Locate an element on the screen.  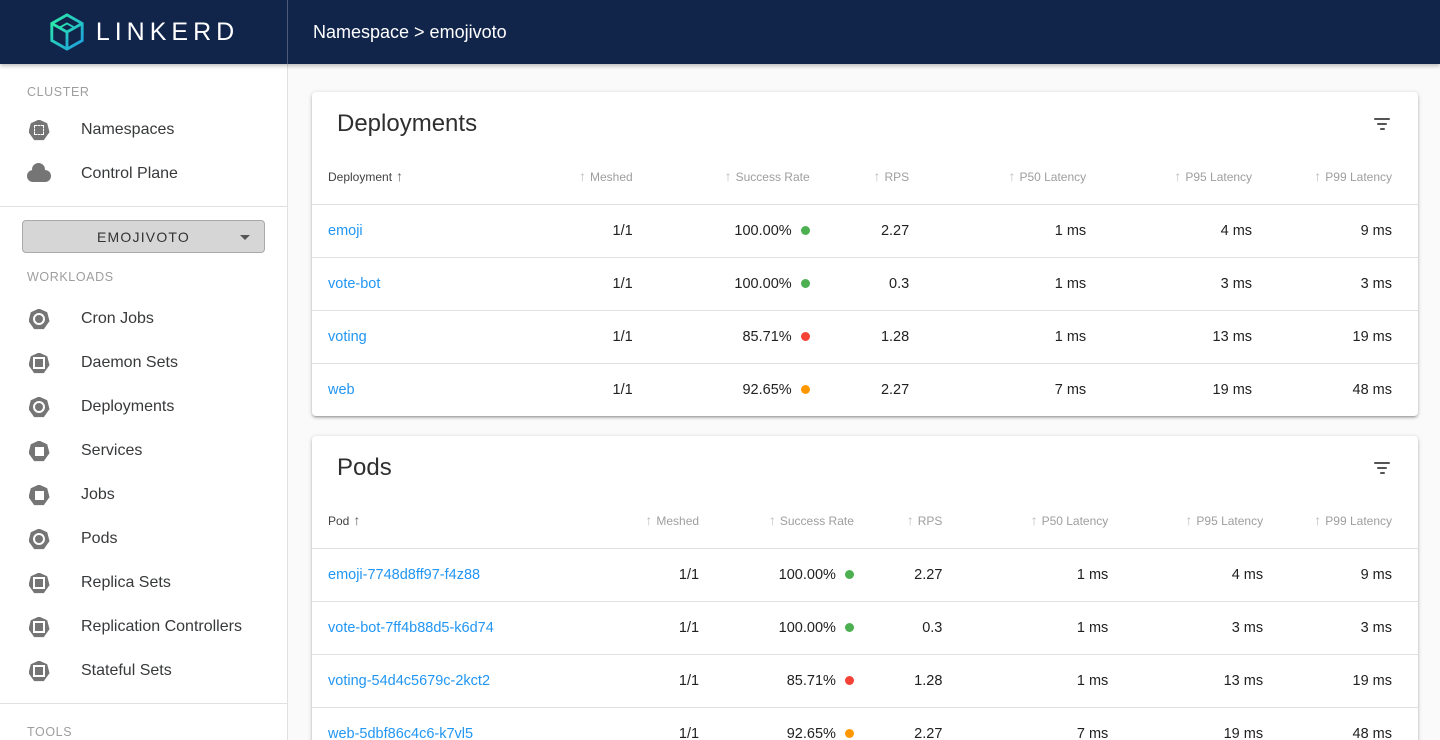
sidebar-item-daemon-sets: Daemon Sets is located at coordinates (143, 363).